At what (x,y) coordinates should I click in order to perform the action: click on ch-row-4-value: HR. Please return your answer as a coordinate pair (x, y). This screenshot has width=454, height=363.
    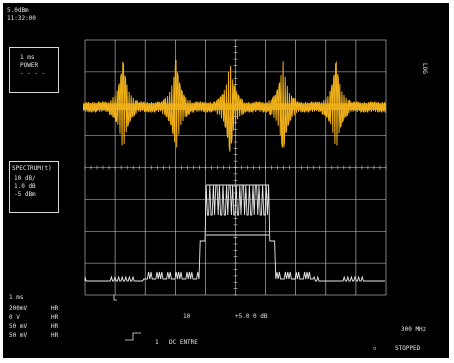
    Looking at the image, I should click on (55, 335).